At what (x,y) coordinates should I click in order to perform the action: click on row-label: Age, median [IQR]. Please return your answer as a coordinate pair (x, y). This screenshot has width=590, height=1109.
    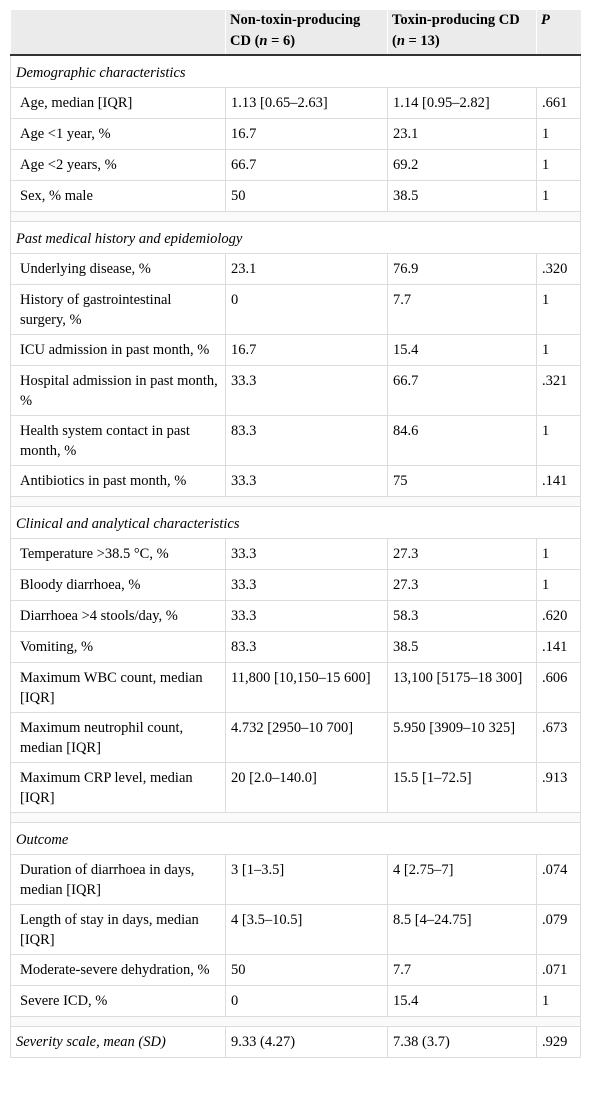
    Looking at the image, I should click on (118, 103).